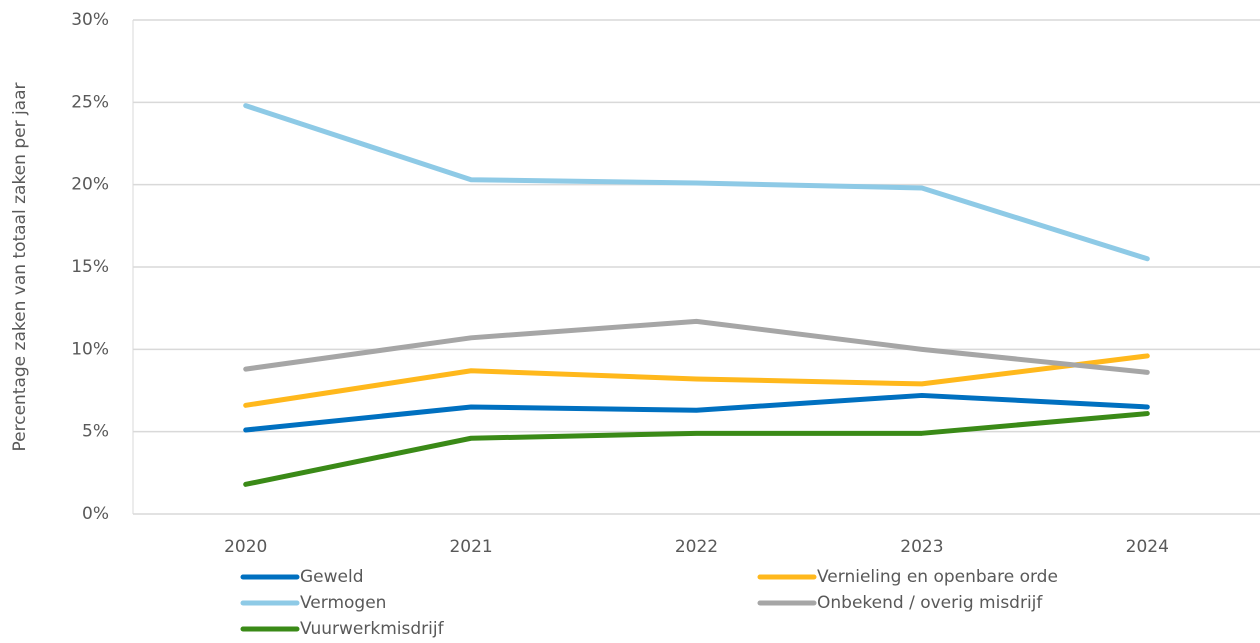 Image resolution: width=1260 pixels, height=643 pixels. What do you see at coordinates (470, 547) in the screenshot?
I see `x-tick-label: 2021` at bounding box center [470, 547].